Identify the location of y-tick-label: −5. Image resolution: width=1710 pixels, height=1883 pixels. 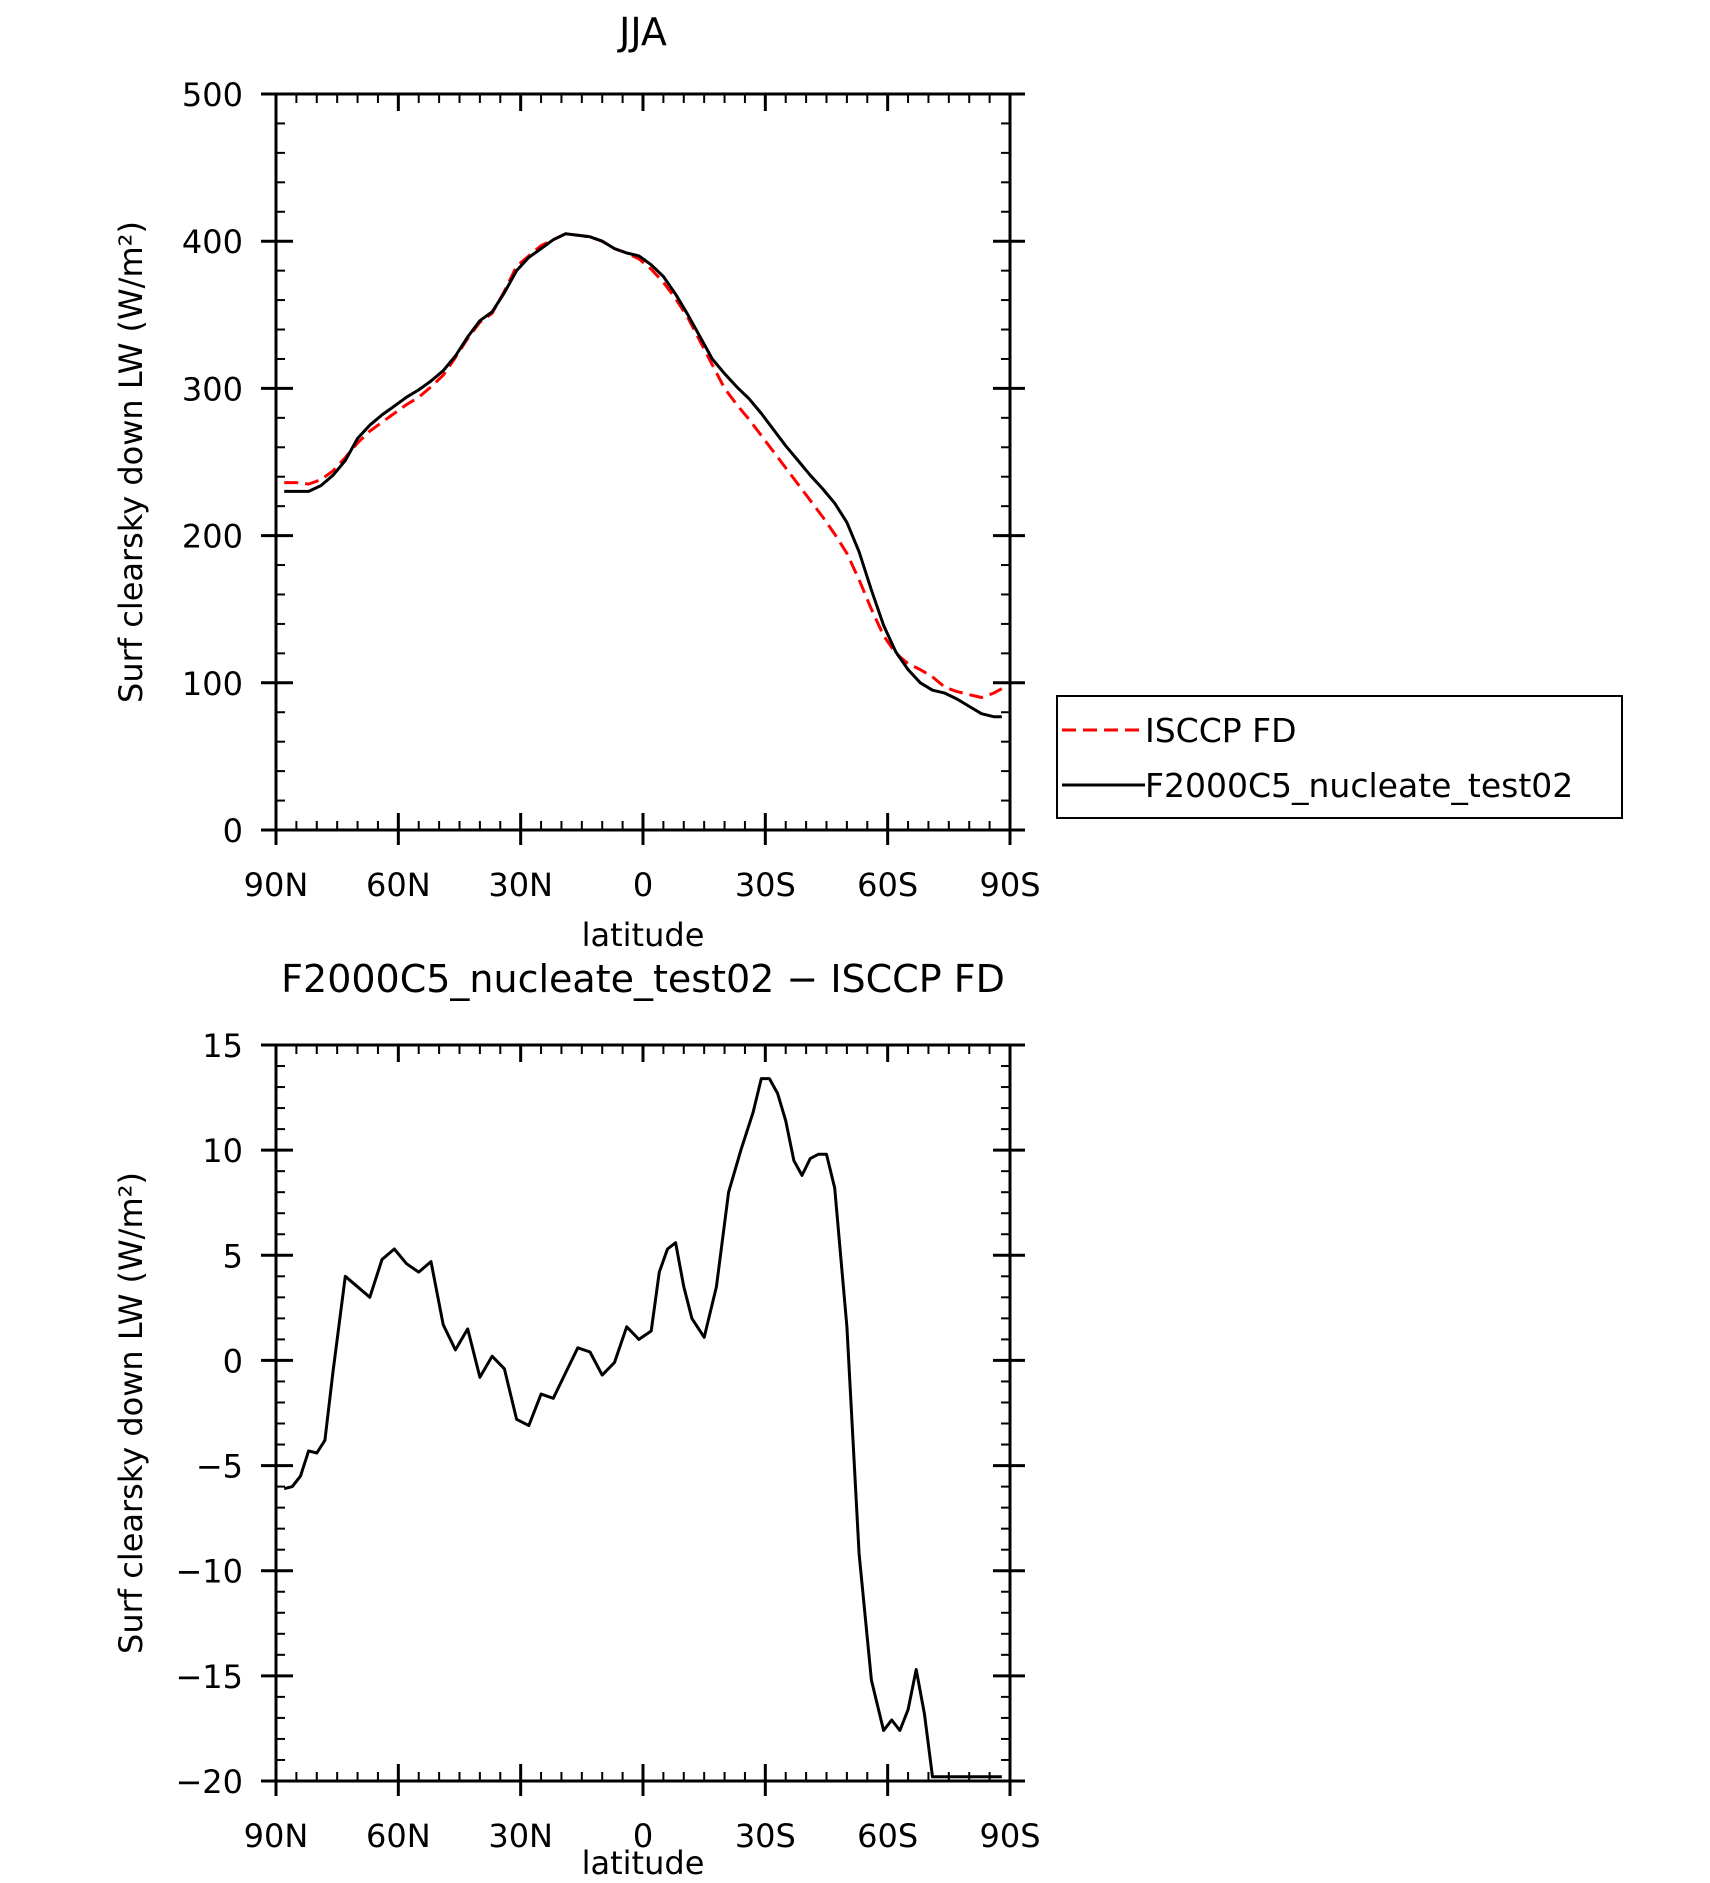
(219, 1467).